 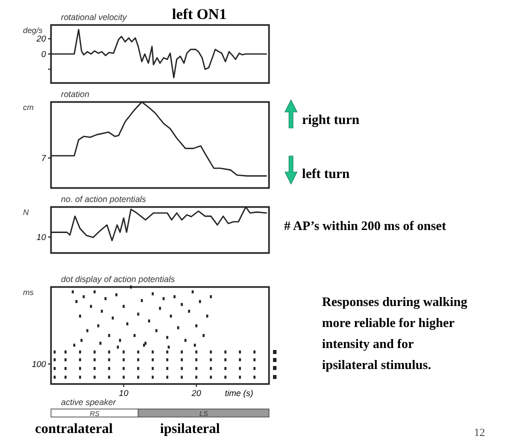 What do you see at coordinates (94, 17) in the screenshot?
I see `chart-title: rotational velocity` at bounding box center [94, 17].